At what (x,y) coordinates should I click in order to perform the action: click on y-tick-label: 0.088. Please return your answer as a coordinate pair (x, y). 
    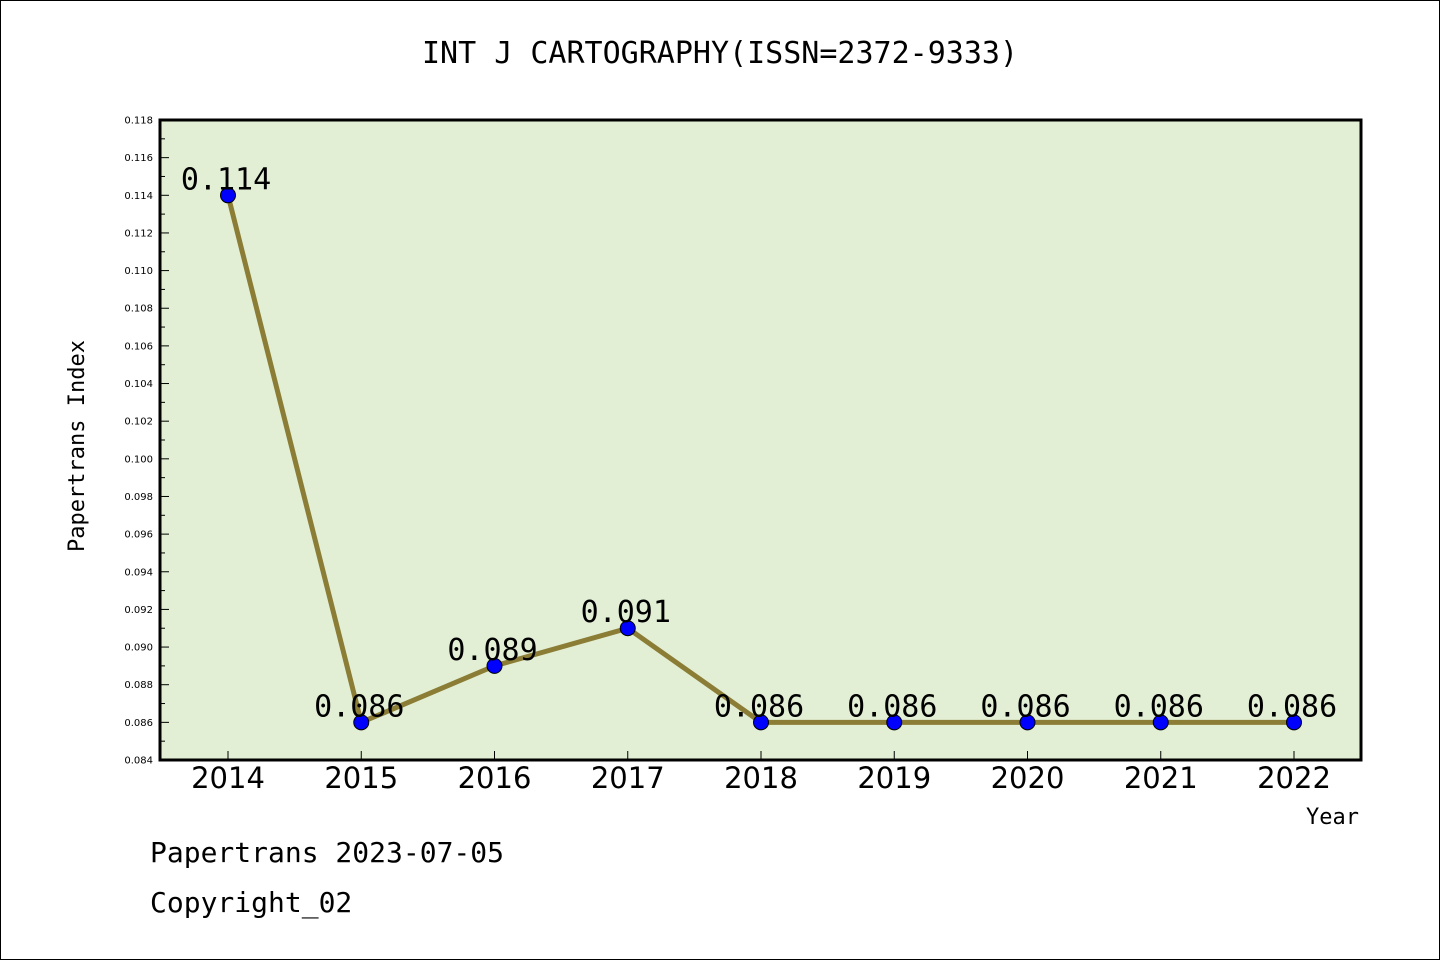
    Looking at the image, I should click on (138, 685).